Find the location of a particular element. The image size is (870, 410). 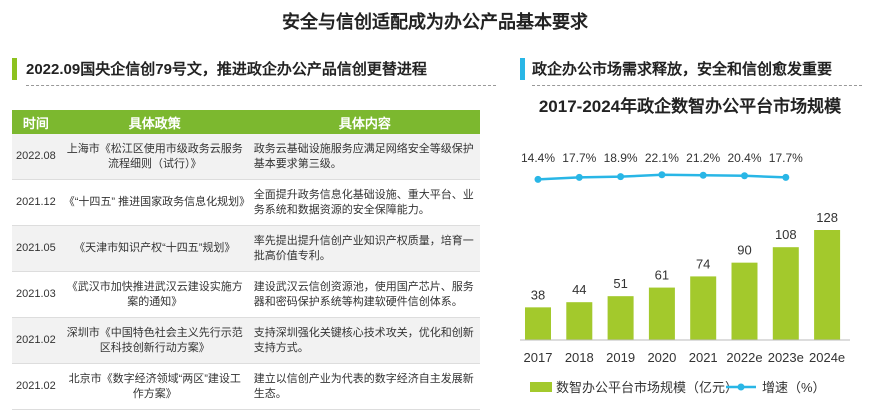

table-cell: 率先提出提升信创产业知识产权质量，培育一批高价值专利。 is located at coordinates (364, 248).